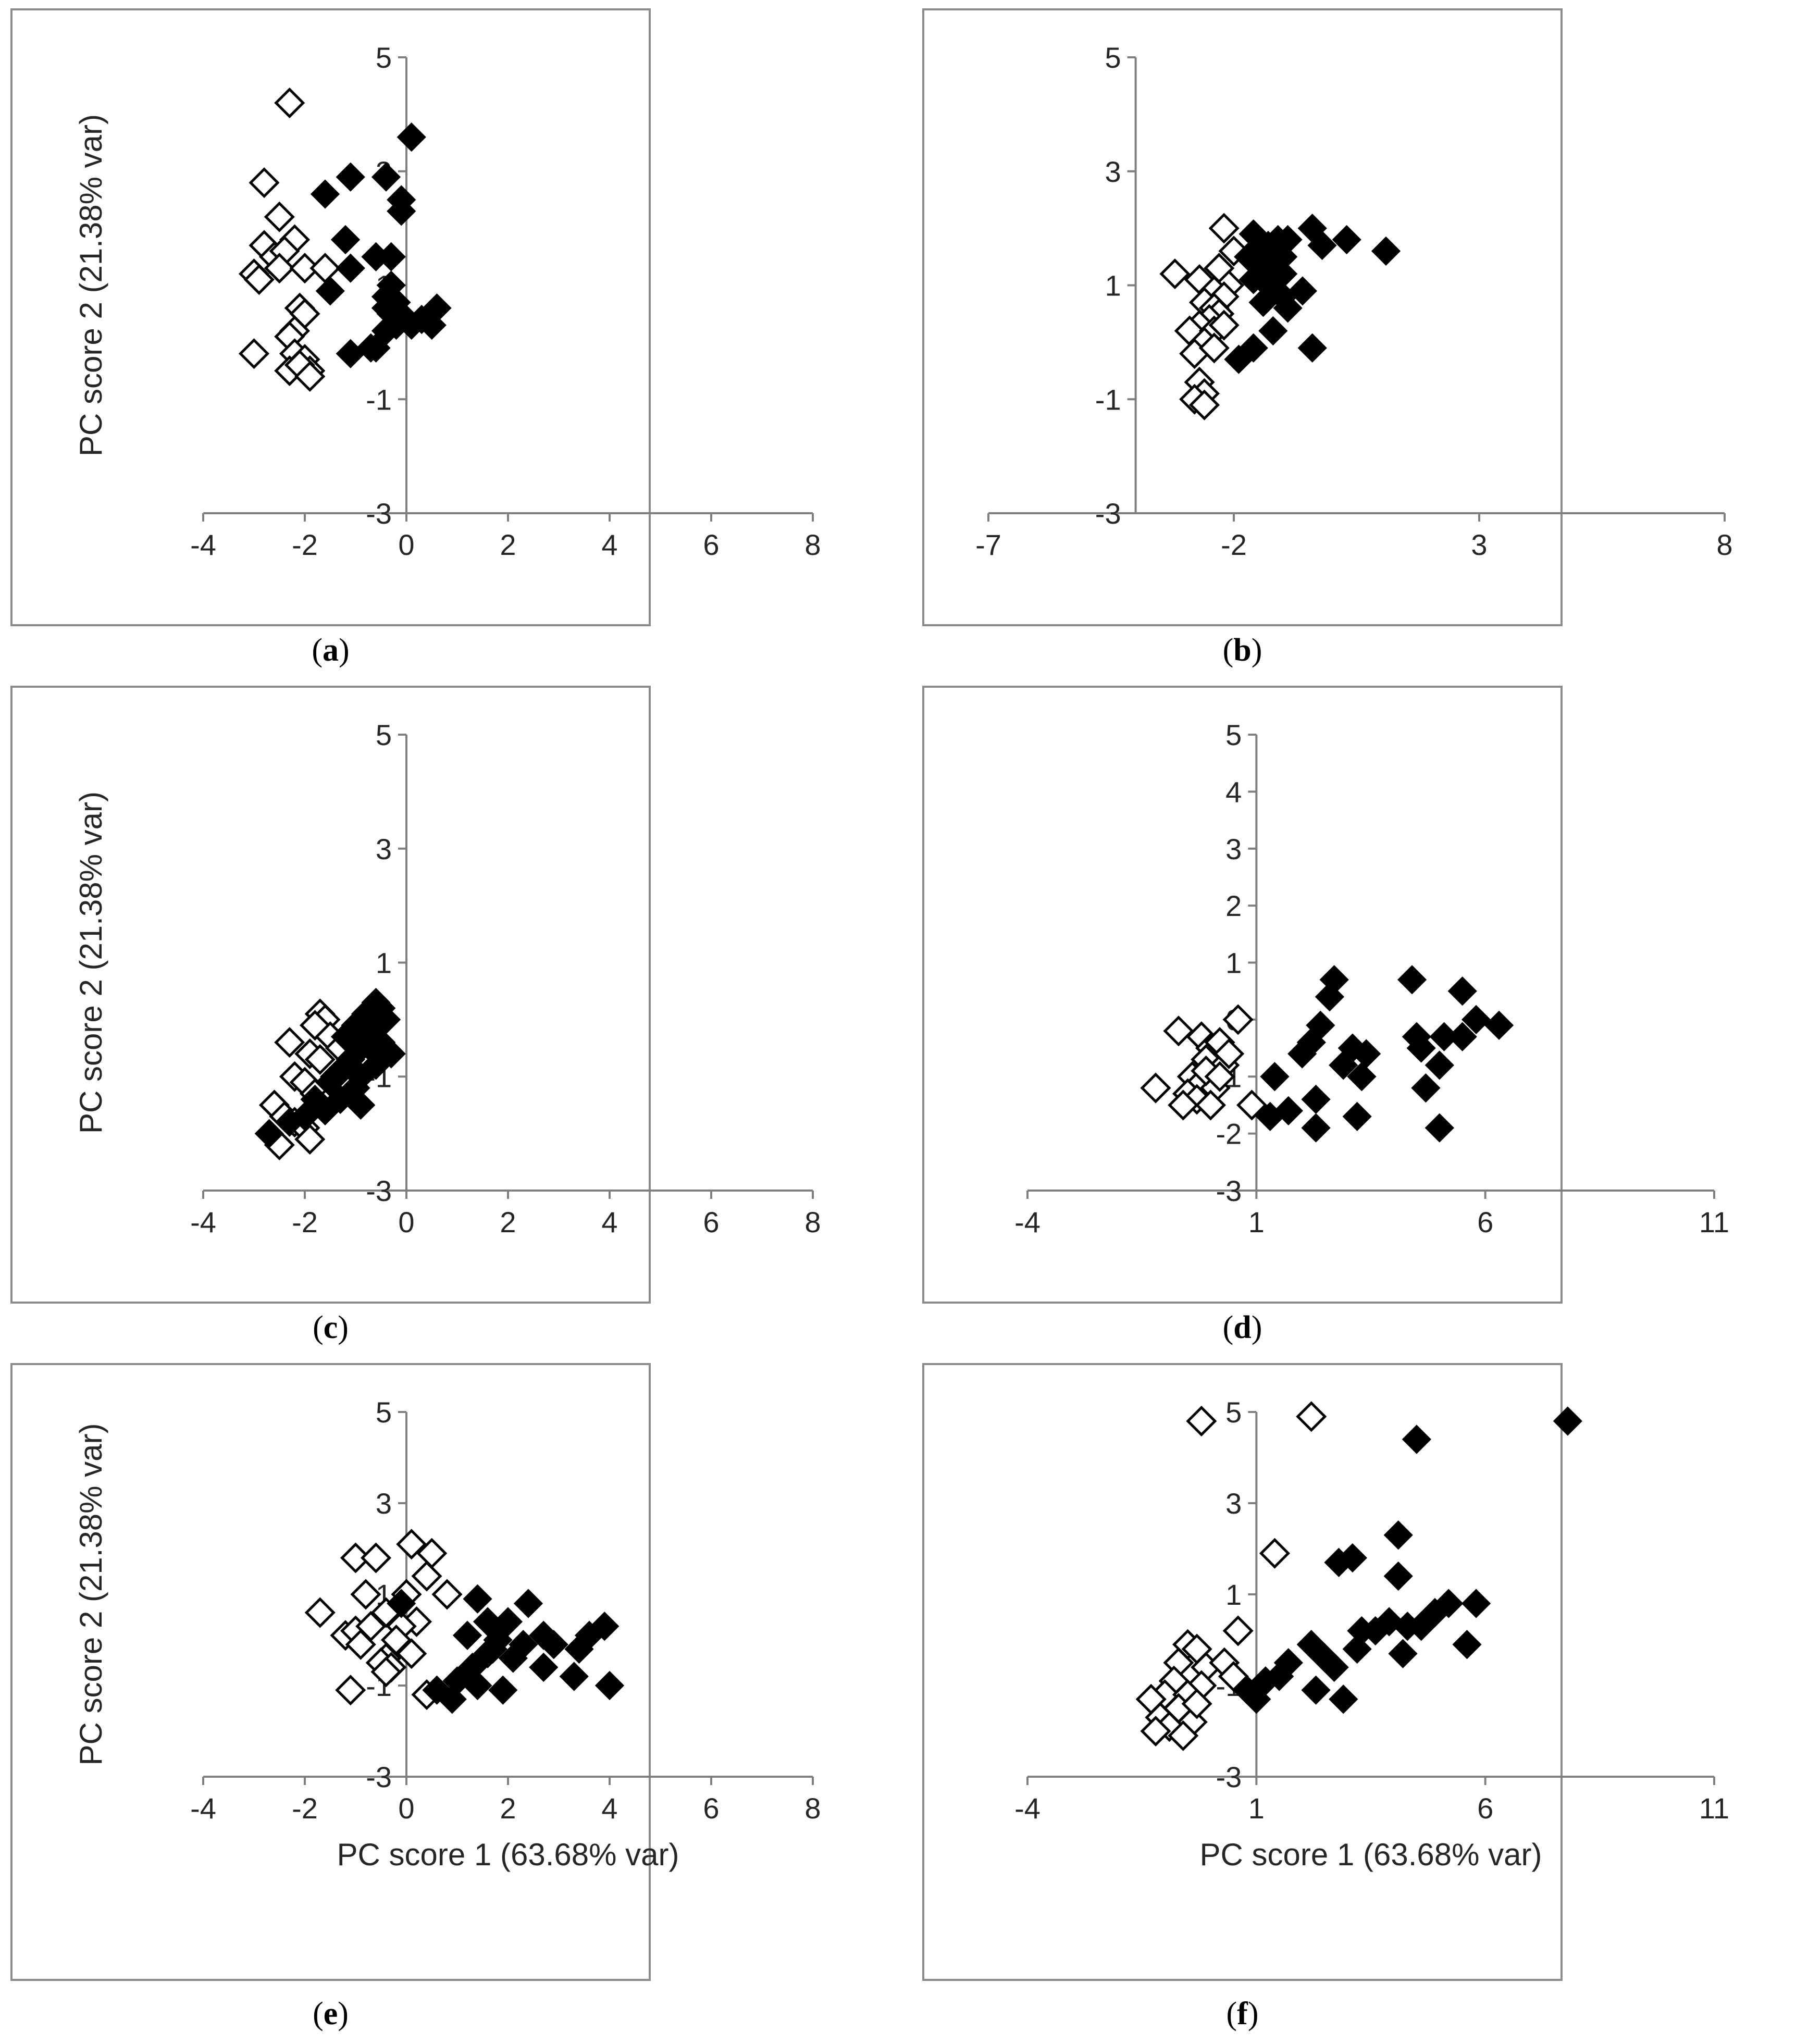  Describe the element at coordinates (1485, 1808) in the screenshot. I see `panel-f-x-tick-label: 6` at that location.